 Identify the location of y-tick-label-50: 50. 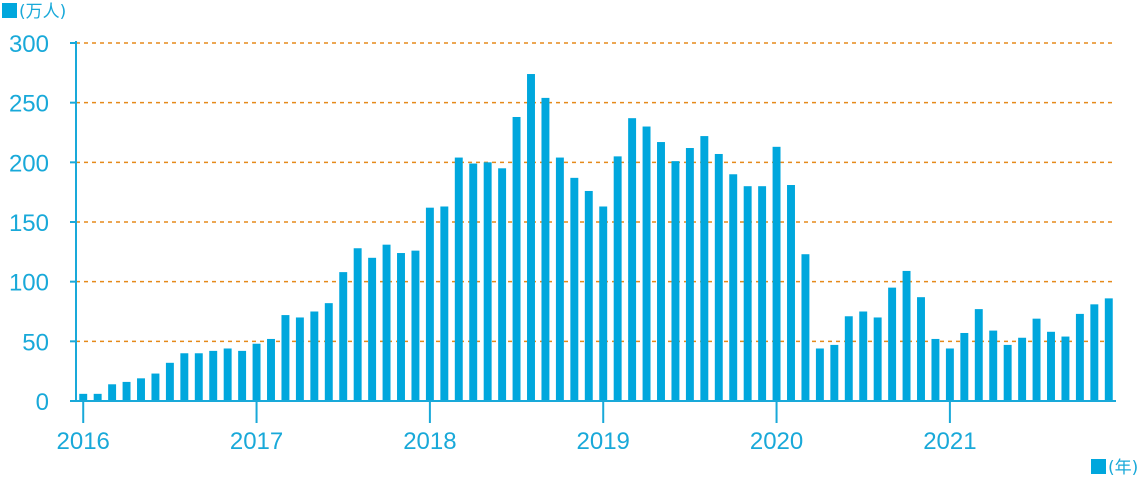
(35, 342).